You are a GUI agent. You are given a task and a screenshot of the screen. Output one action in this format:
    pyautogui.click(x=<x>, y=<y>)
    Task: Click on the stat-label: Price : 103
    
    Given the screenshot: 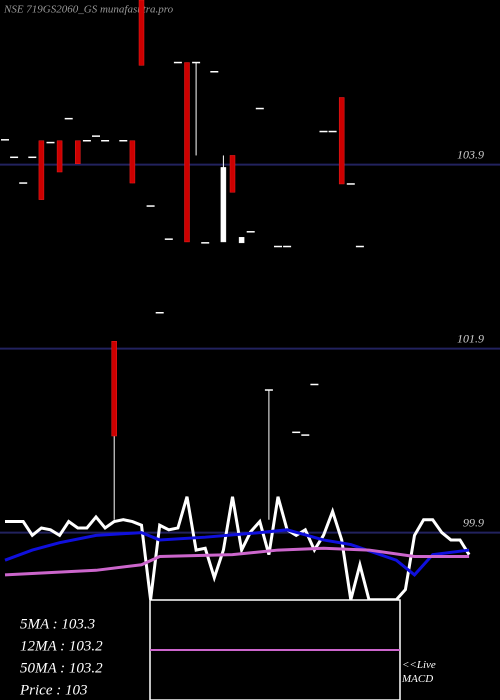 What is the action you would take?
    pyautogui.click(x=53, y=690)
    